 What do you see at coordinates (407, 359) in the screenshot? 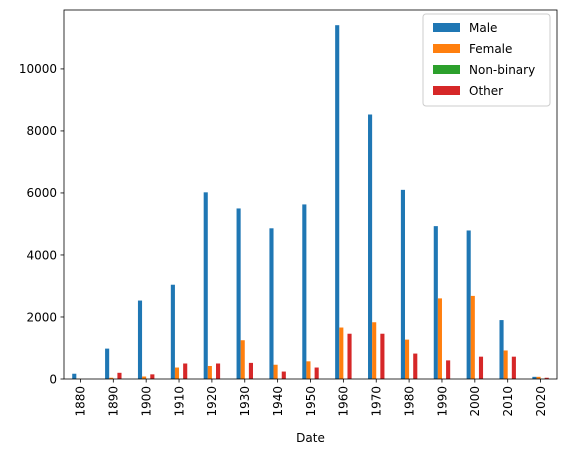
I see `bar-female-1980` at bounding box center [407, 359].